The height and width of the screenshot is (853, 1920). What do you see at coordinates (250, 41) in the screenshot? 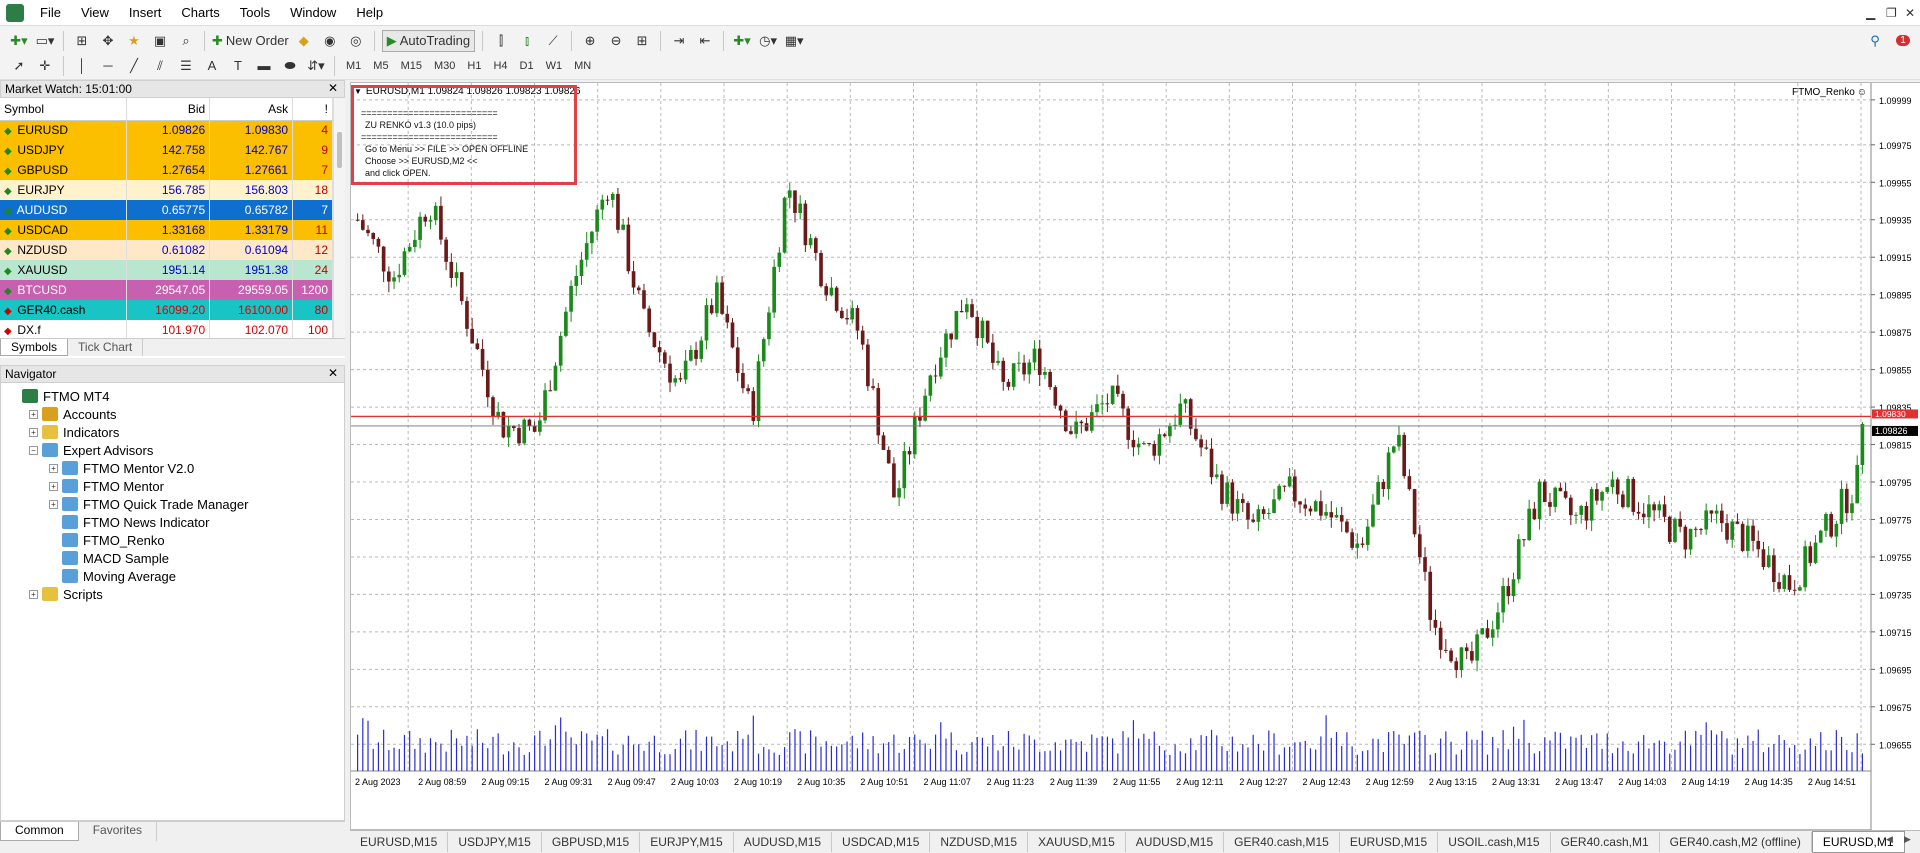
I see `new-order-button: ✚ New Order` at bounding box center [250, 41].